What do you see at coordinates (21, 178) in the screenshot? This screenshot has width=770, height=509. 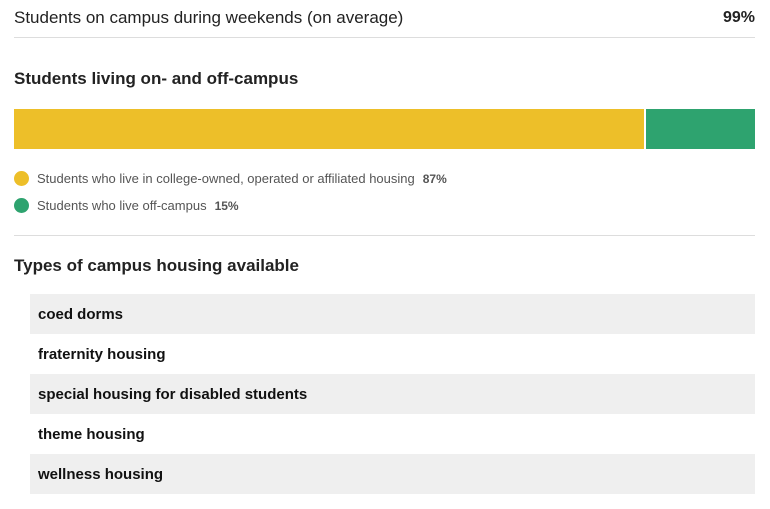 I see `on-campus-color-dot` at bounding box center [21, 178].